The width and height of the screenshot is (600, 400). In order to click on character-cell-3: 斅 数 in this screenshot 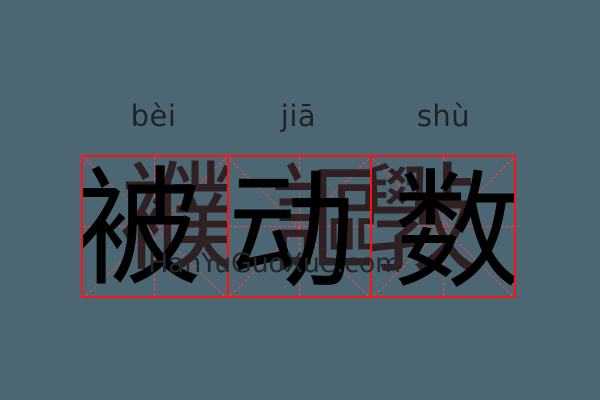, I will do `click(442, 226)`.